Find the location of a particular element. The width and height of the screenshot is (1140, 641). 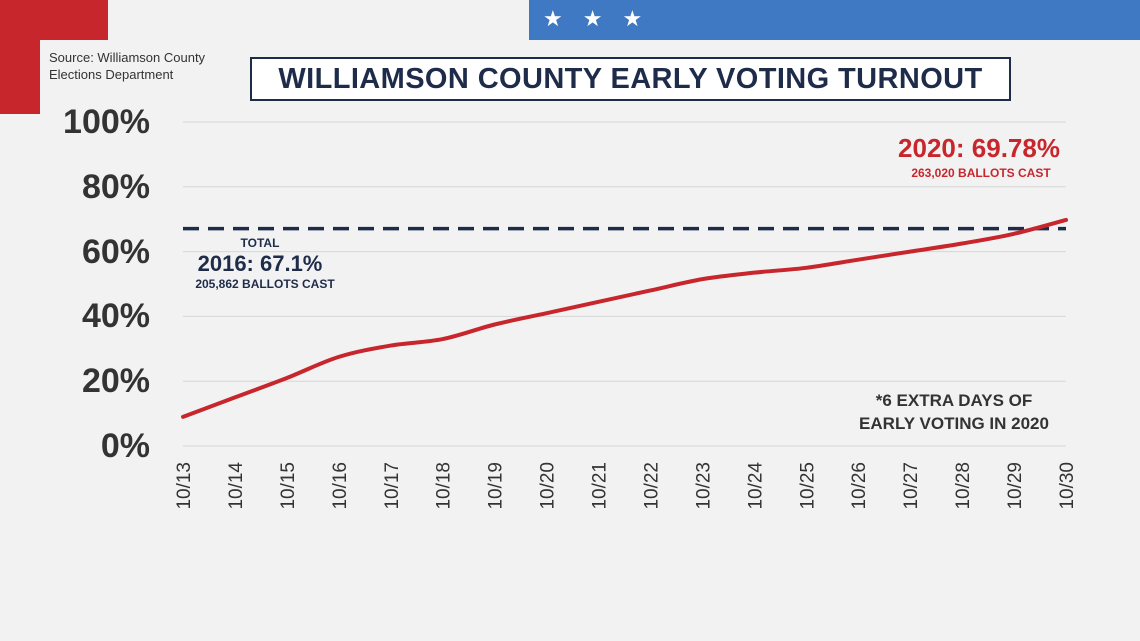

x-tick-label: 10/26 is located at coordinates (859, 486).